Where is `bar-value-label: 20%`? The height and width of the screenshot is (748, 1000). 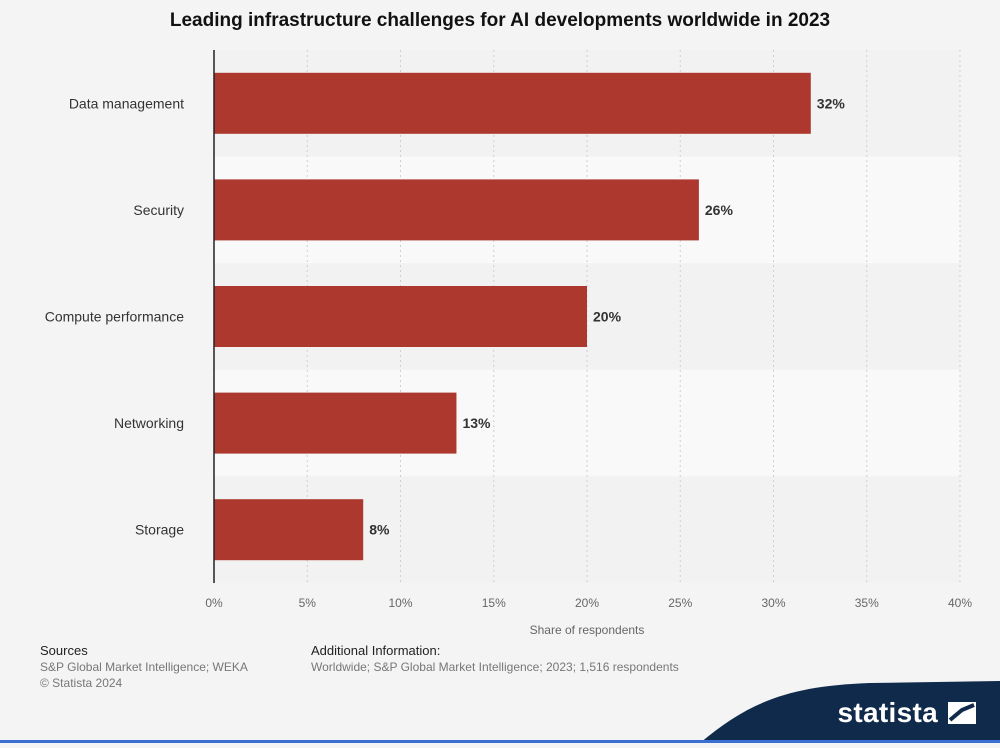 bar-value-label: 20% is located at coordinates (607, 317).